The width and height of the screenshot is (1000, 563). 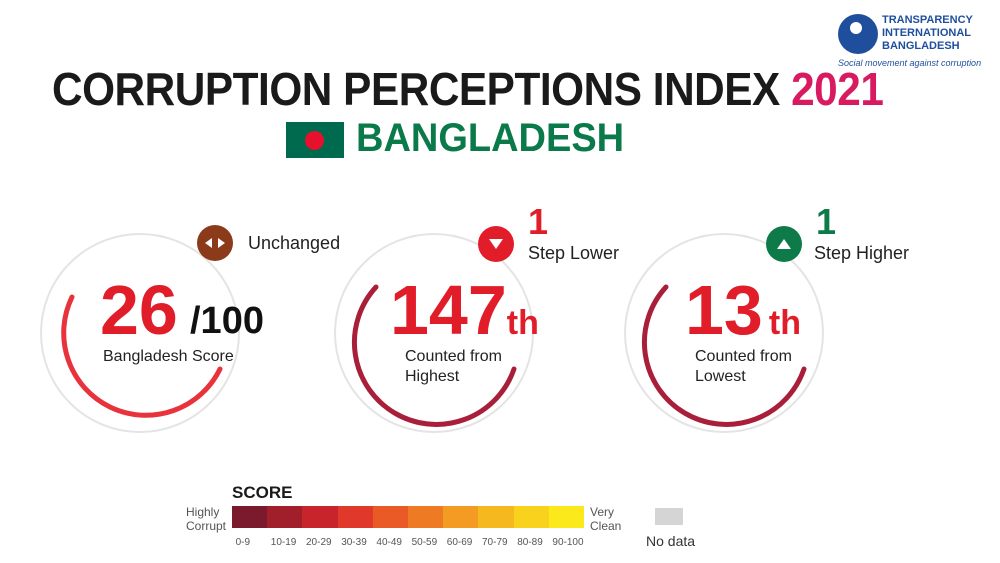 I want to click on score-arc, so click(x=142, y=356).